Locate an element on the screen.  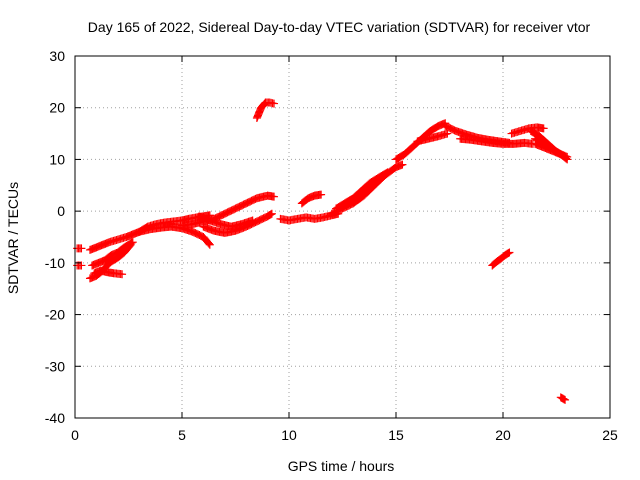
y-tick-label: 0 is located at coordinates (61, 211).